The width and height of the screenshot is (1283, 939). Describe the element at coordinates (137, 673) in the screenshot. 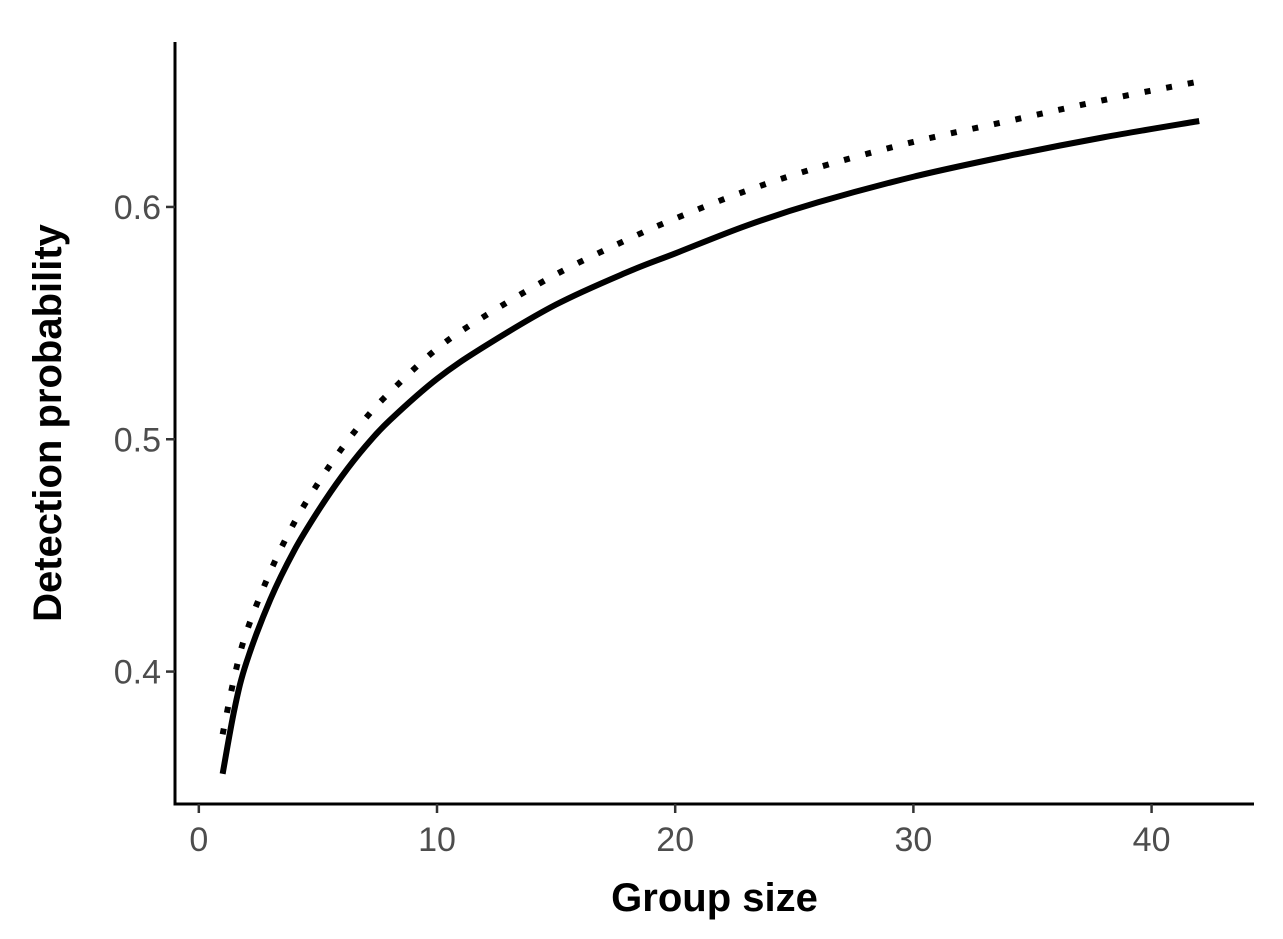

I see `y-tick-label: 0.4` at that location.